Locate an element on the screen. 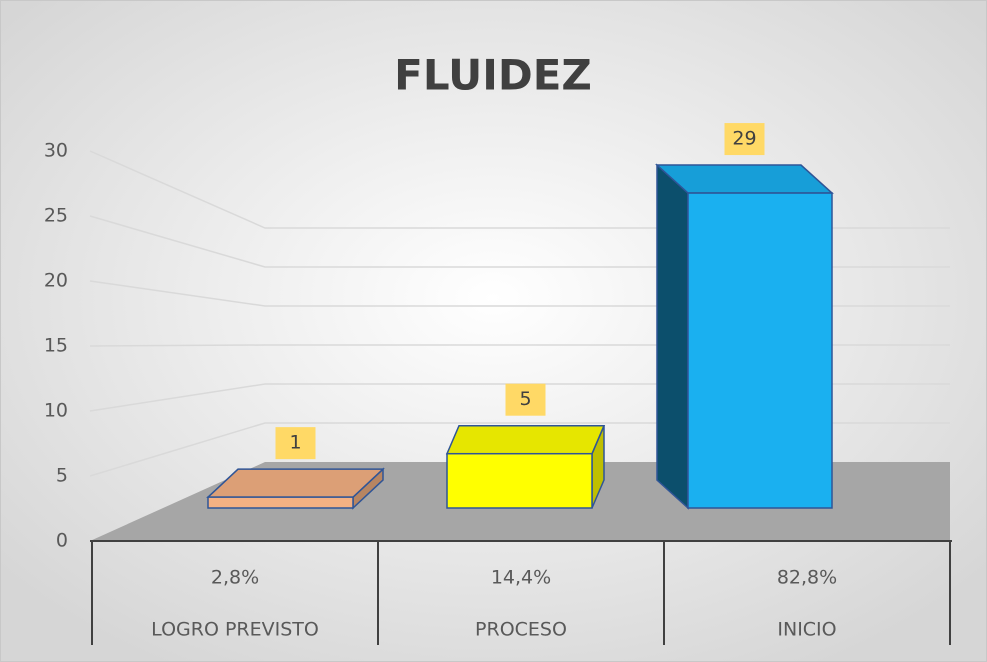 The height and width of the screenshot is (662, 987). data-label: 5 is located at coordinates (525, 399).